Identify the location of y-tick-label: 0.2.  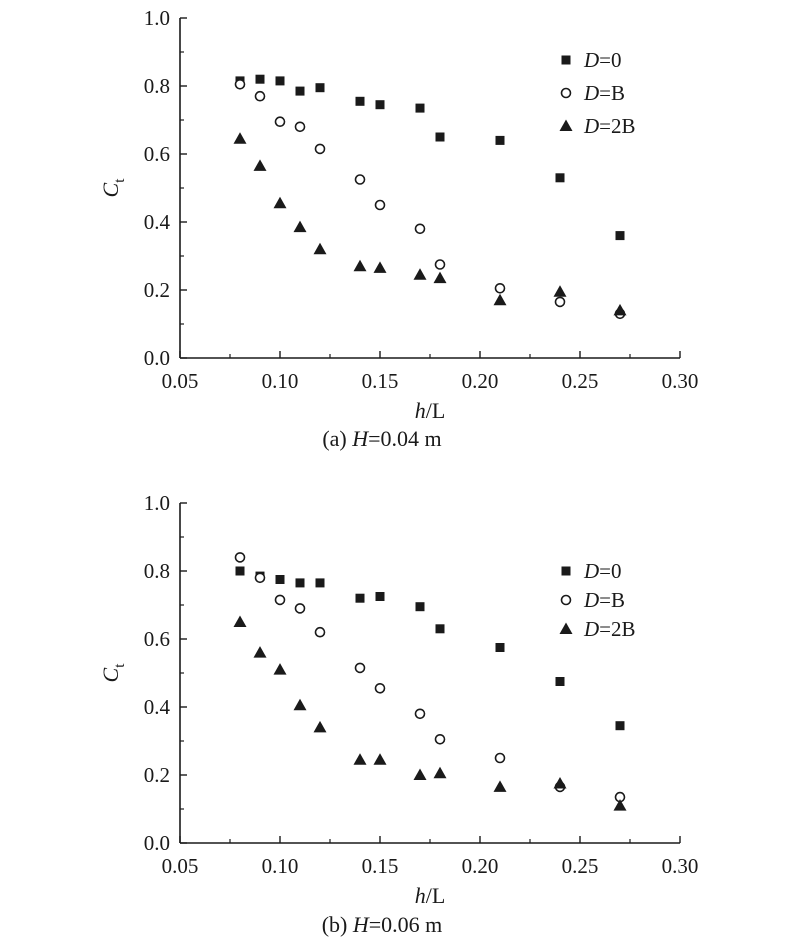
(157, 775).